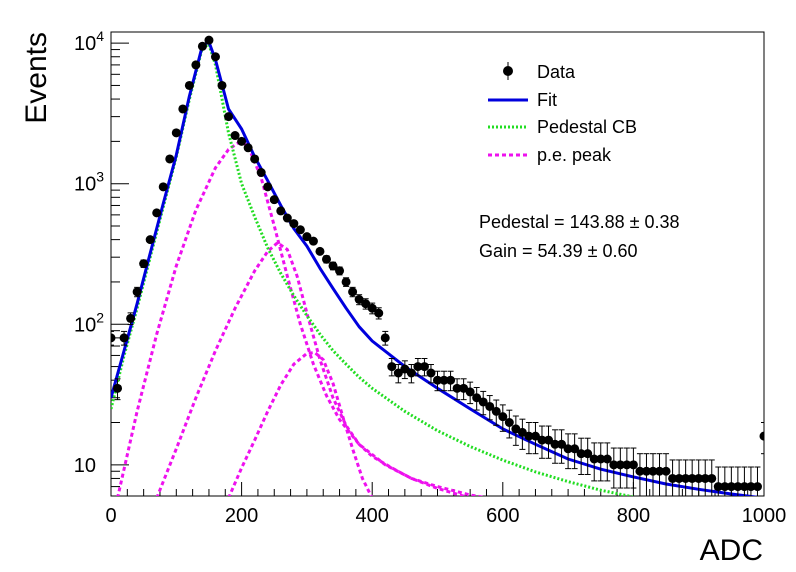  I want to click on x-axis-title: ADC, so click(731, 550).